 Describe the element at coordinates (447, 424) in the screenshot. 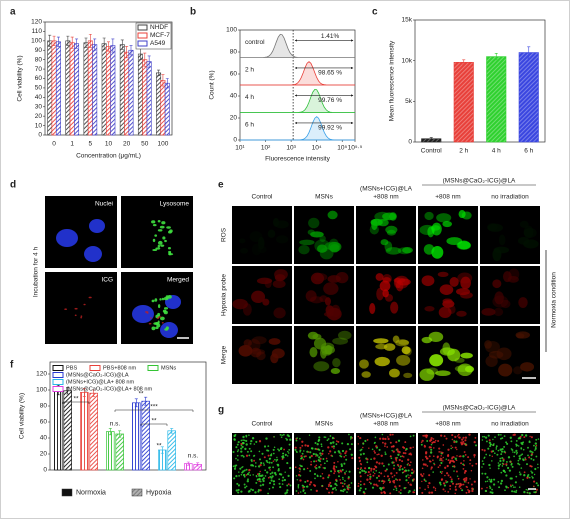

I see `column-header: +808 nm` at that location.